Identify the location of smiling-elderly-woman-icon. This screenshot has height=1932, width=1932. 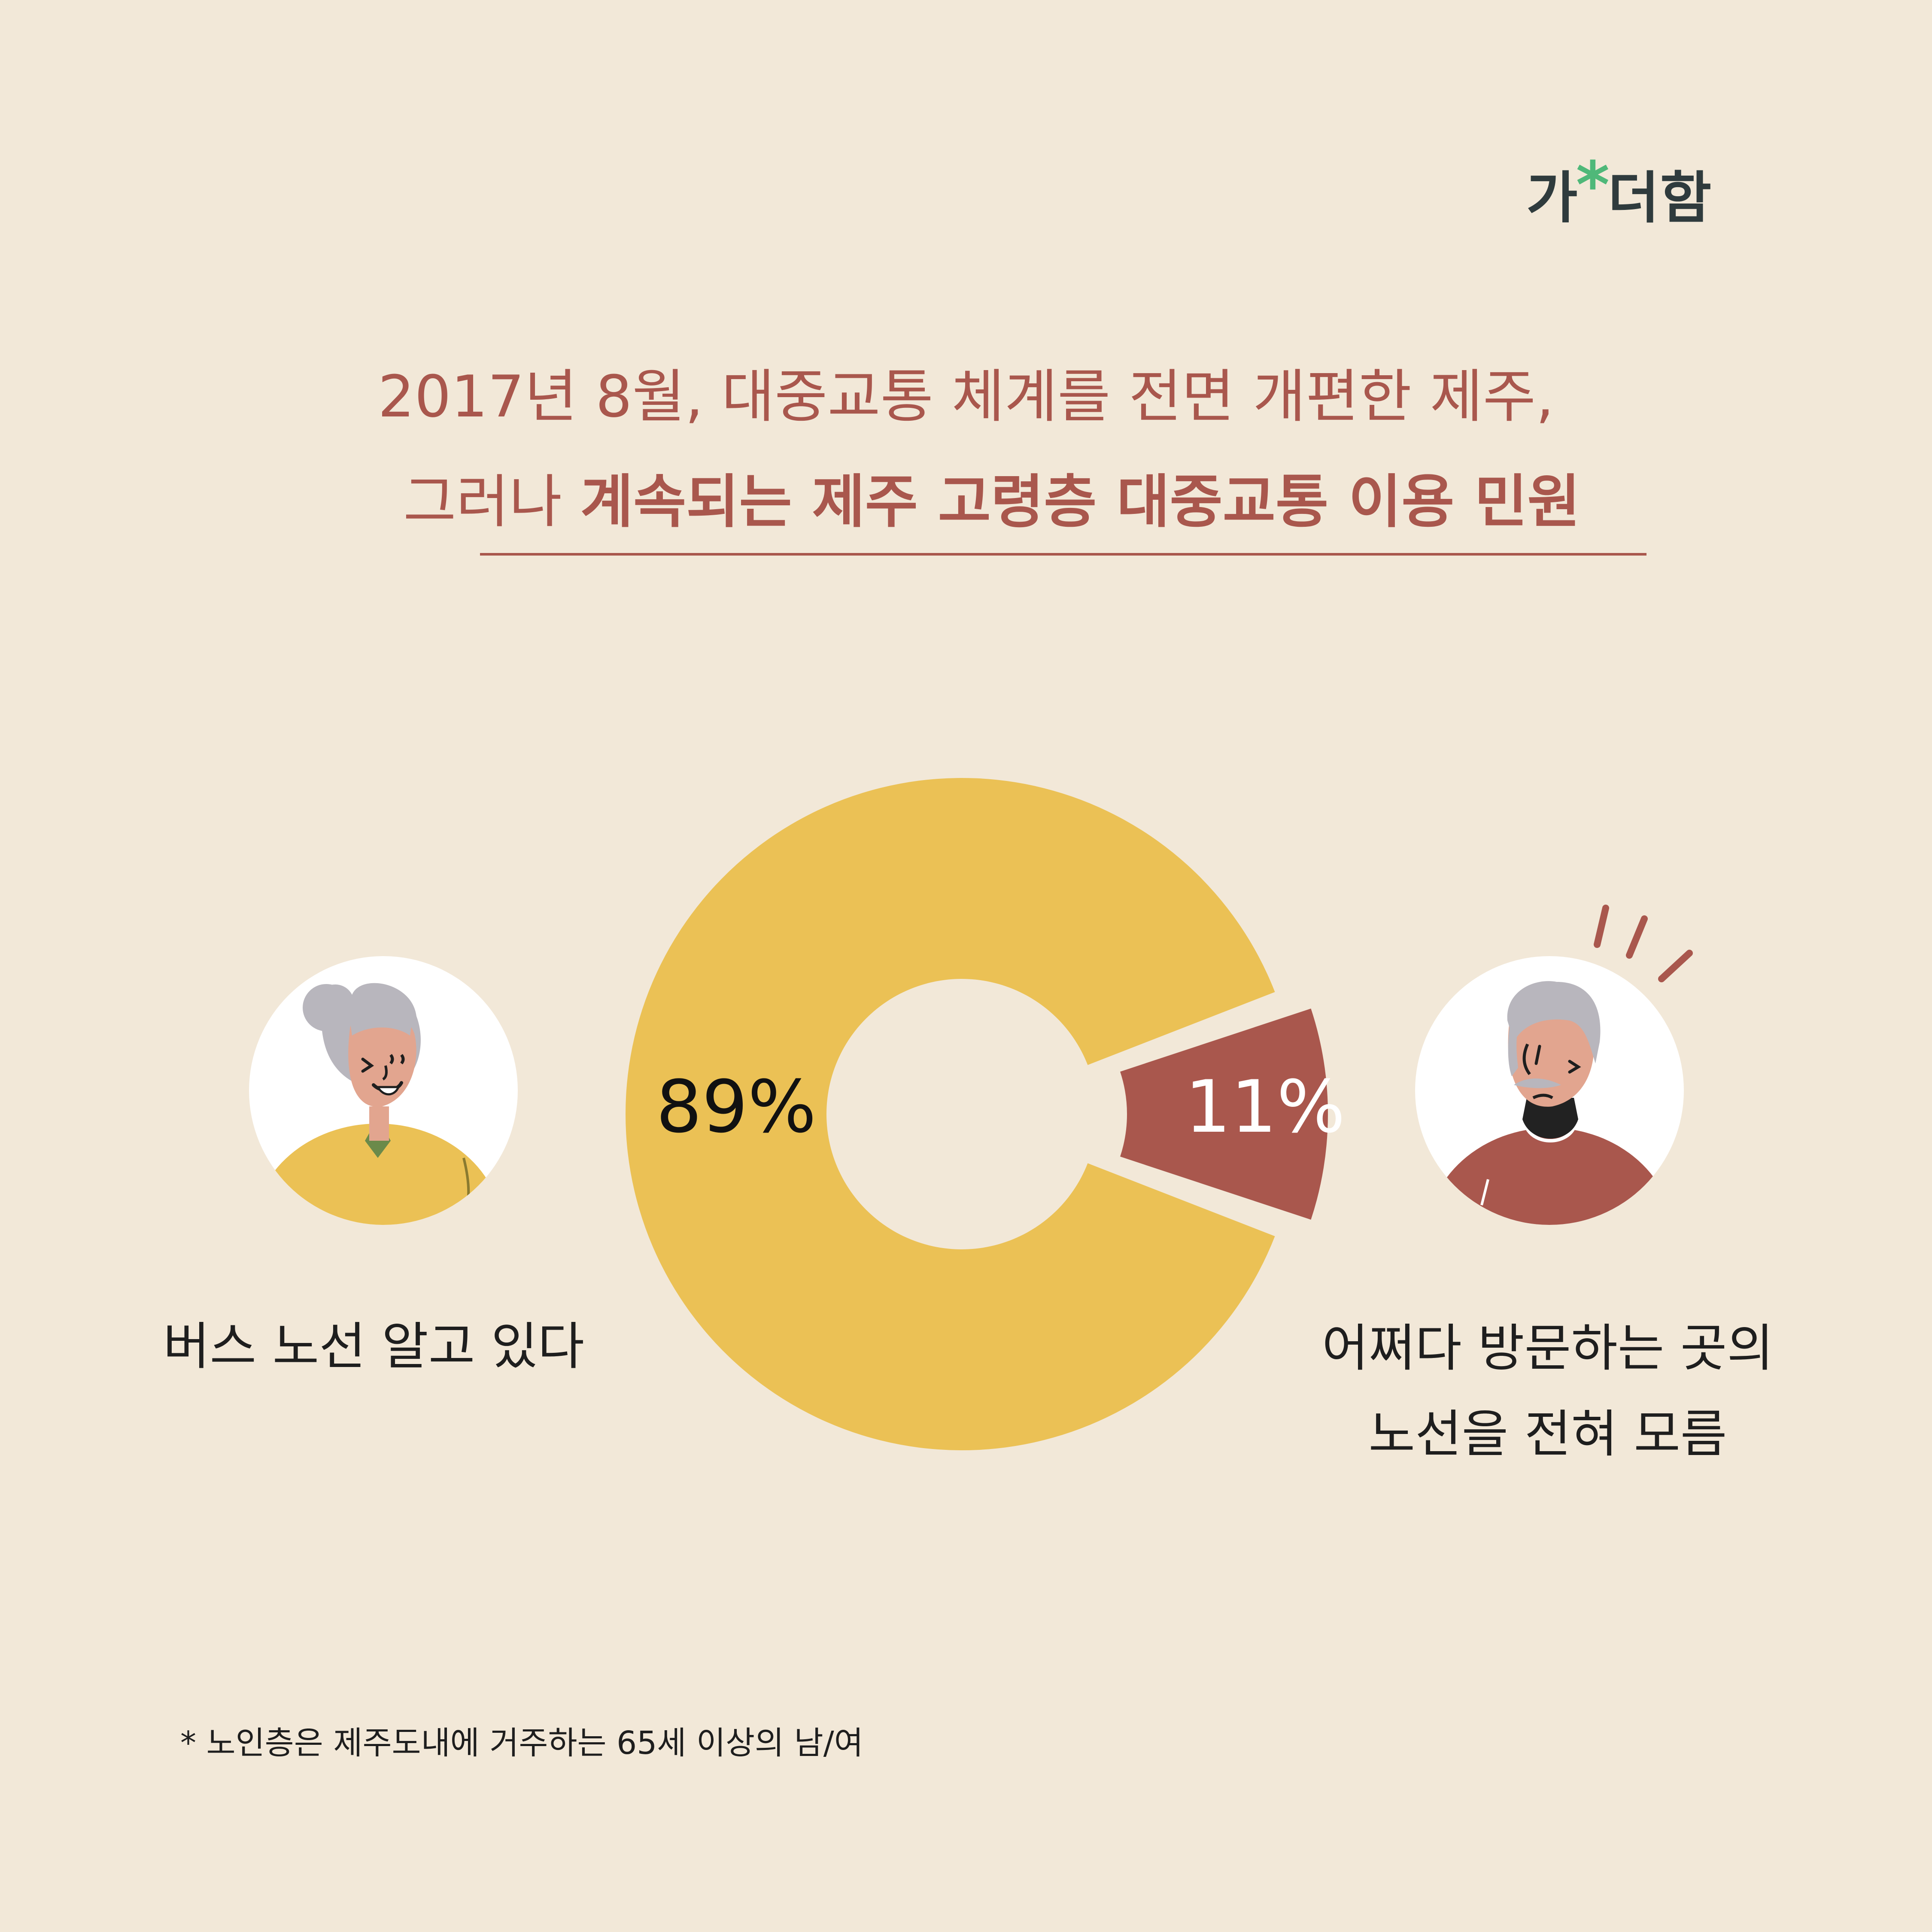
(377, 1104).